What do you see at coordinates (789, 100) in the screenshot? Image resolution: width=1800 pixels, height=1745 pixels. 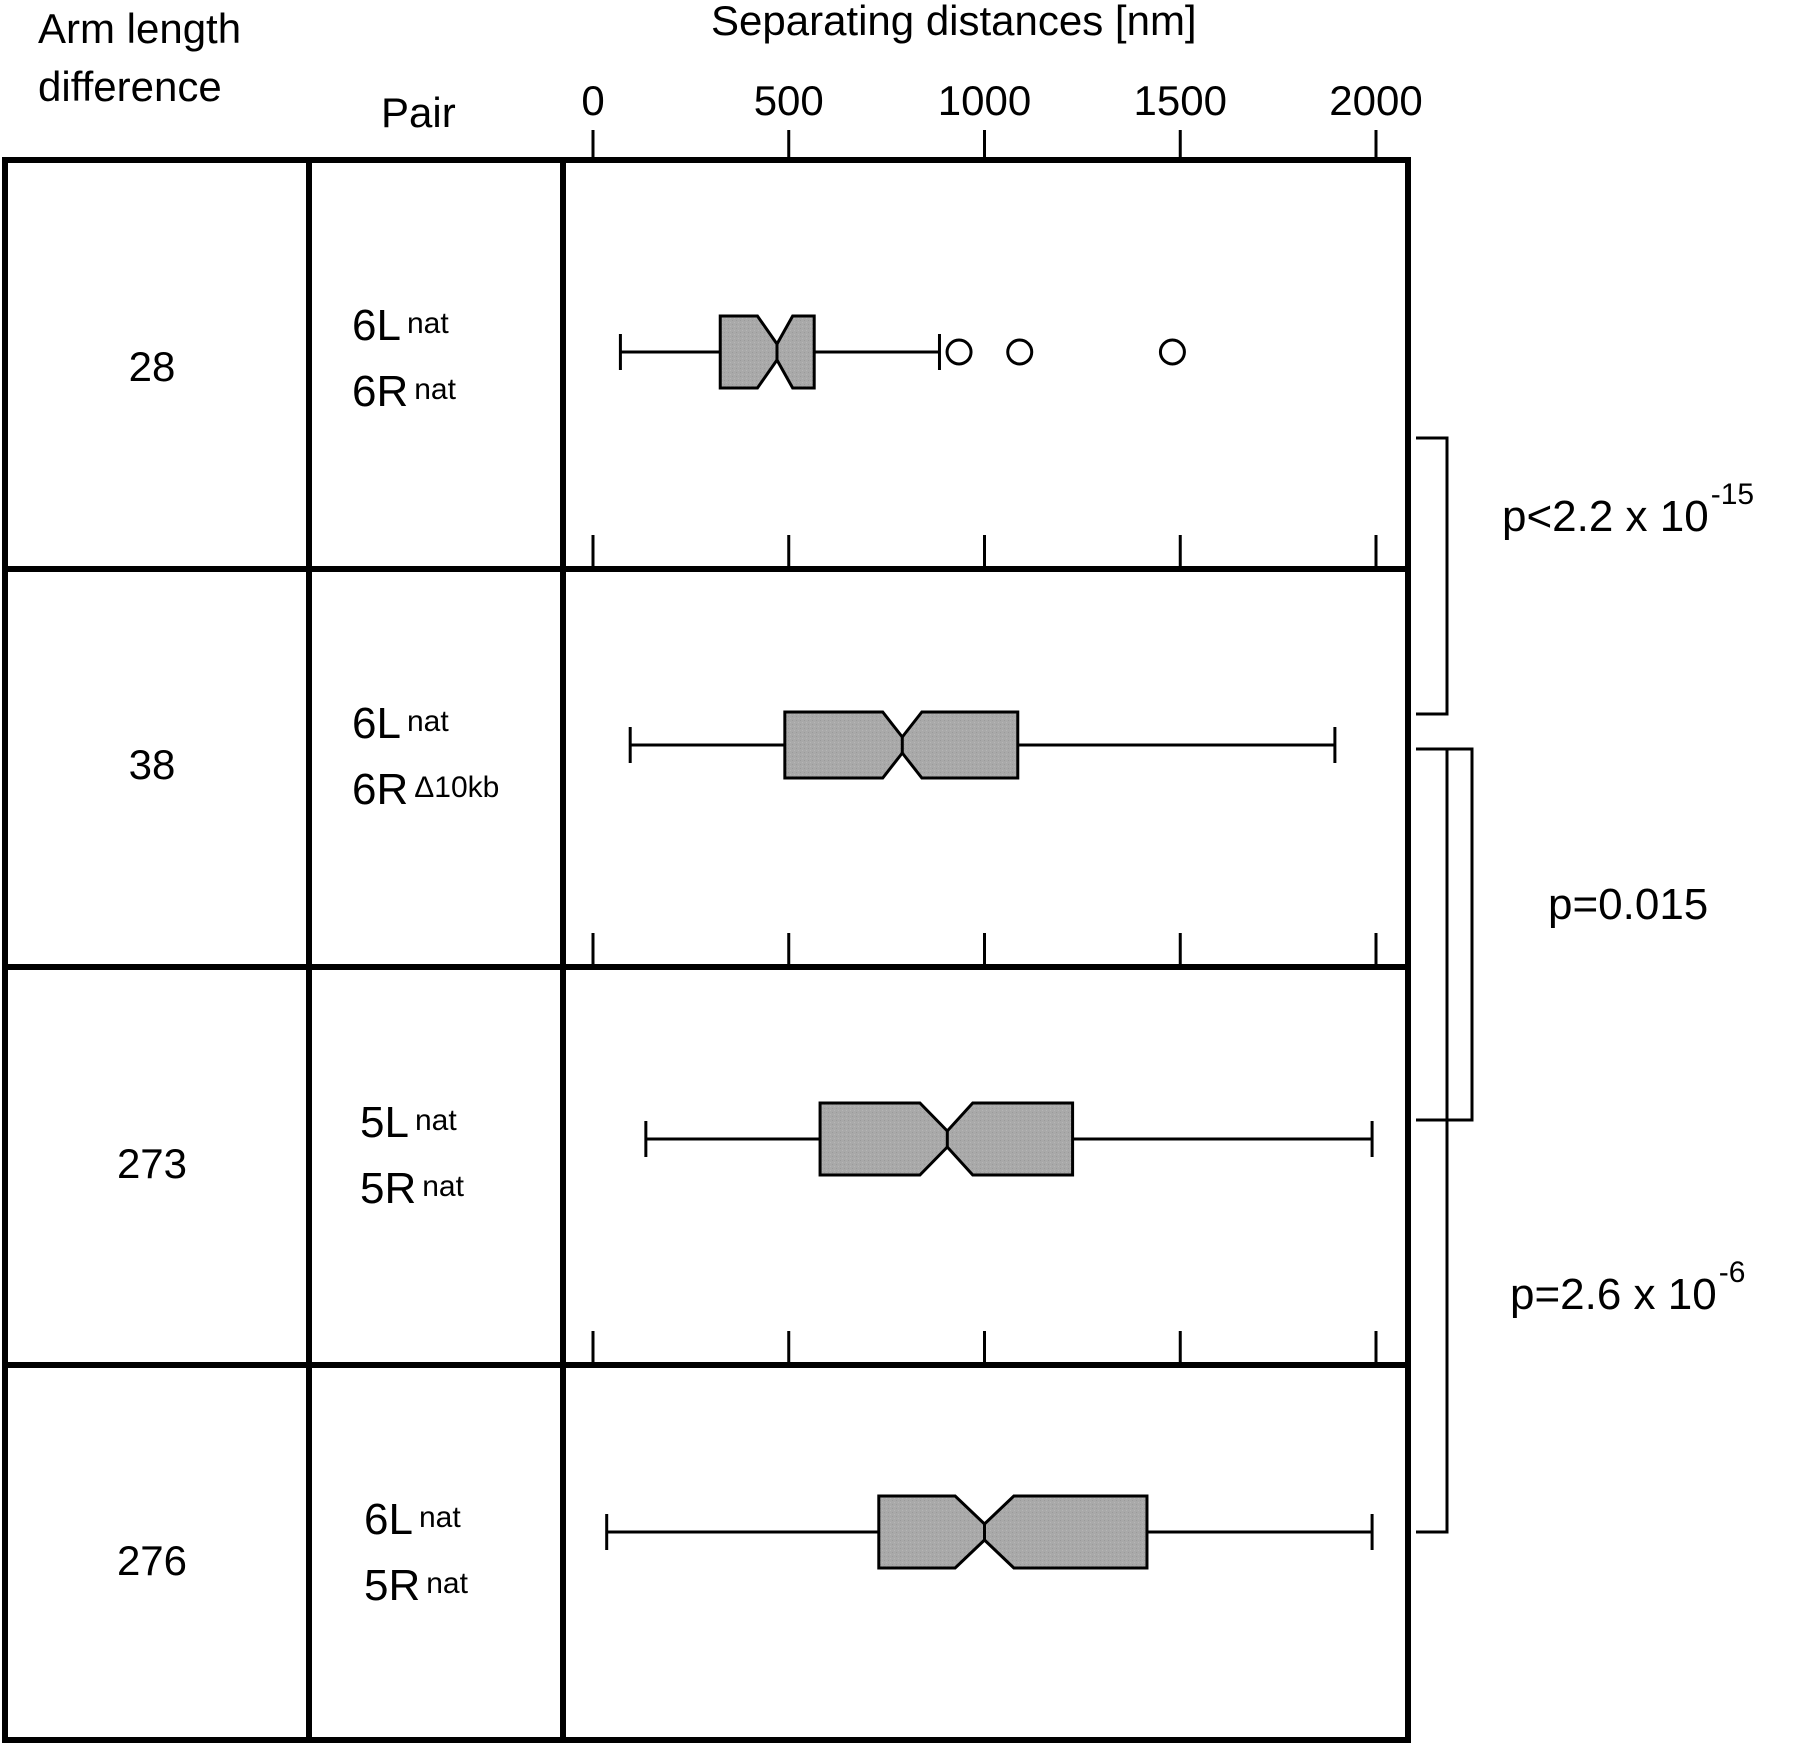 I see `x-tick-label: 500` at bounding box center [789, 100].